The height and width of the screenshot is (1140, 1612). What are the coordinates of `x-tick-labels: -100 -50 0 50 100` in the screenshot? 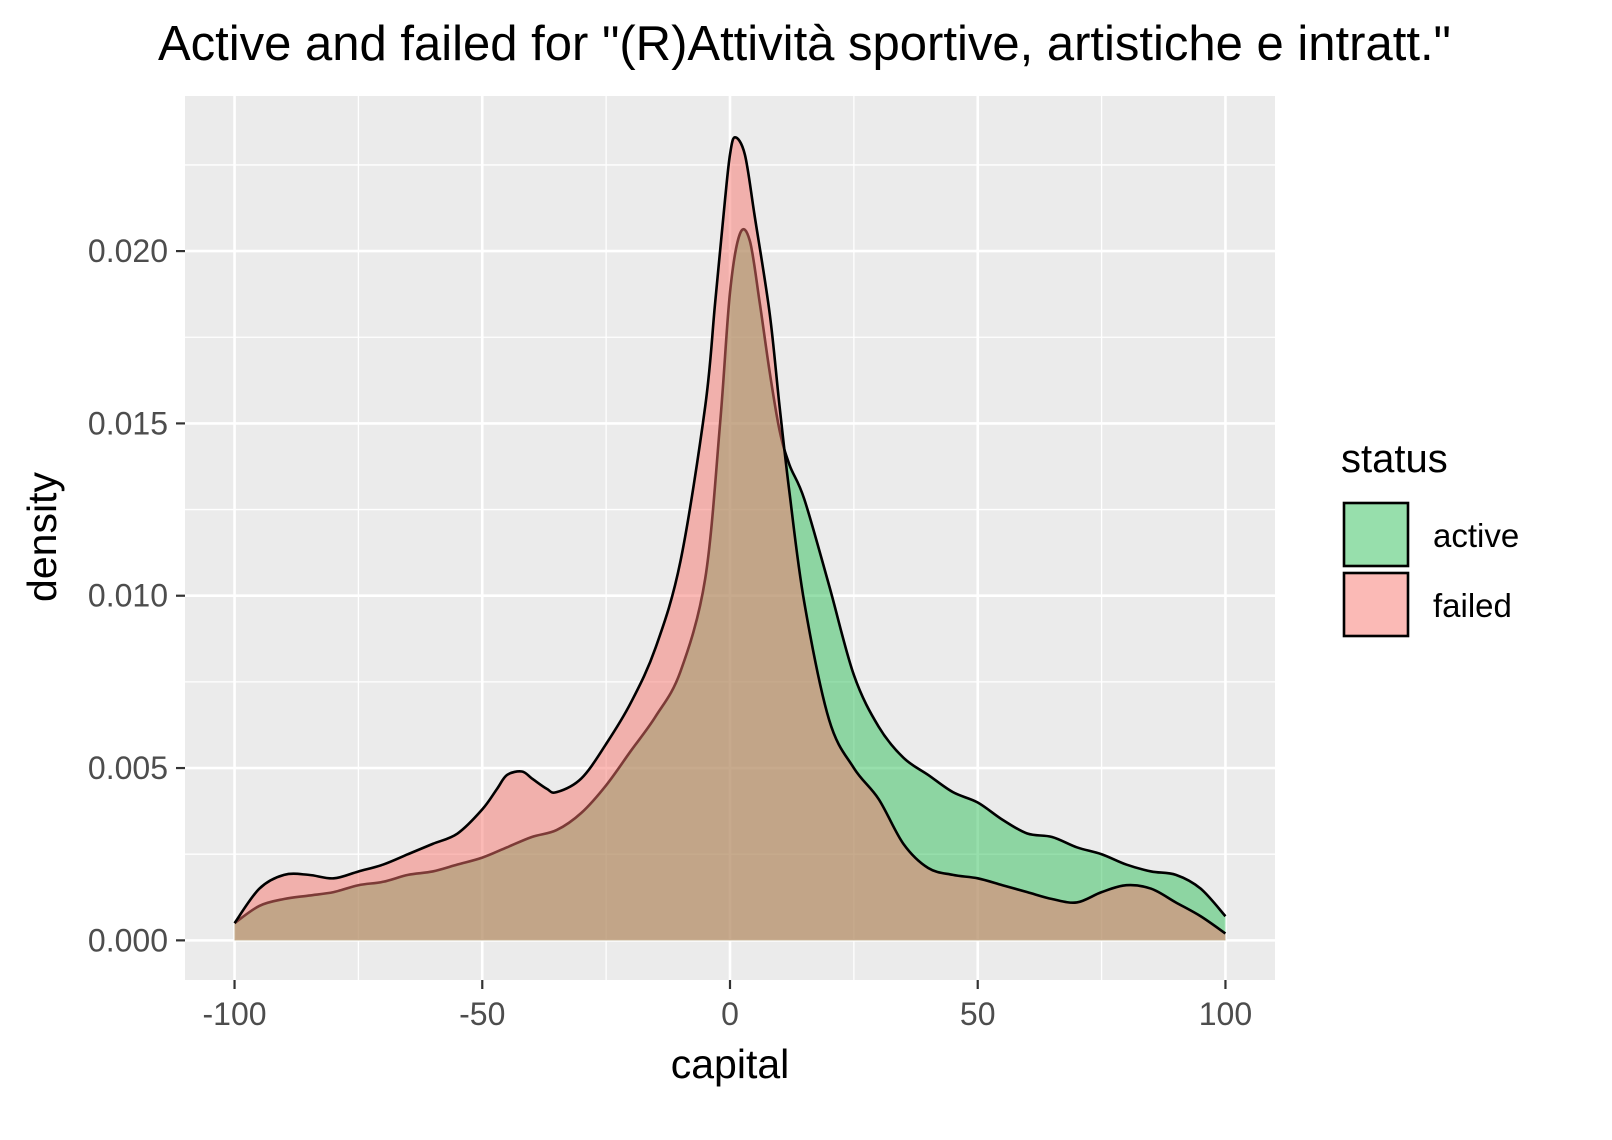 It's located at (728, 1014).